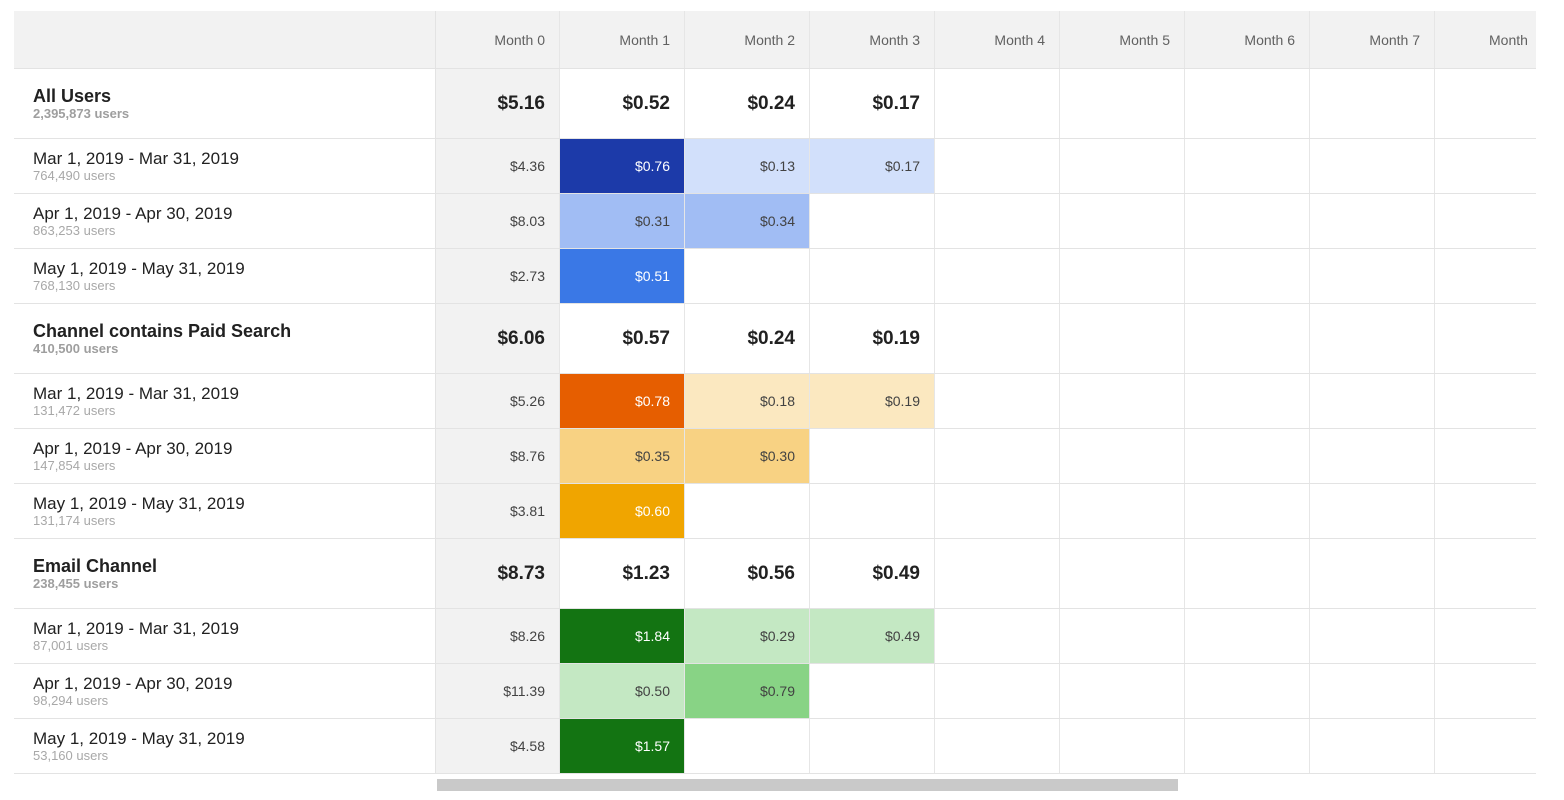 The width and height of the screenshot is (1564, 800). I want to click on value-cell-month-0: $6.06, so click(498, 338).